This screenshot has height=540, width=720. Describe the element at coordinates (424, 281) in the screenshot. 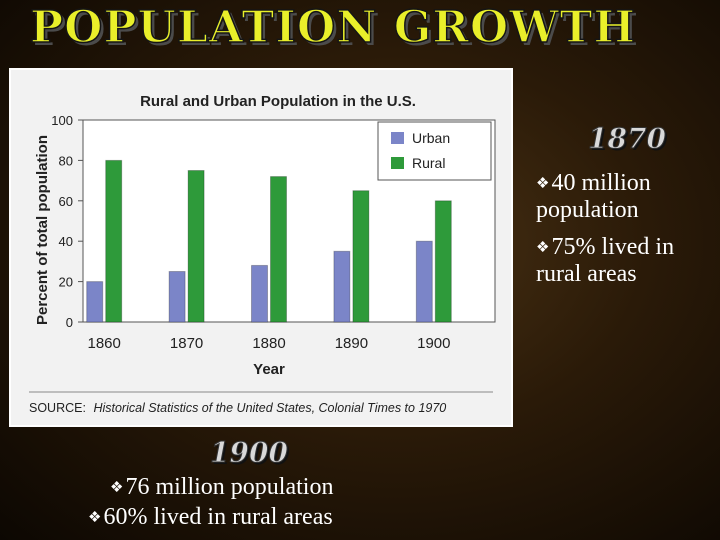

I see `bar-urban-1900` at that location.